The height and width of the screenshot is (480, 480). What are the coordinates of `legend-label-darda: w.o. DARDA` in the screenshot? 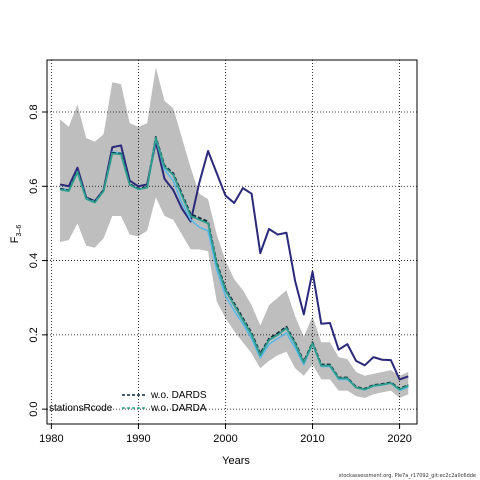 It's located at (178, 408).